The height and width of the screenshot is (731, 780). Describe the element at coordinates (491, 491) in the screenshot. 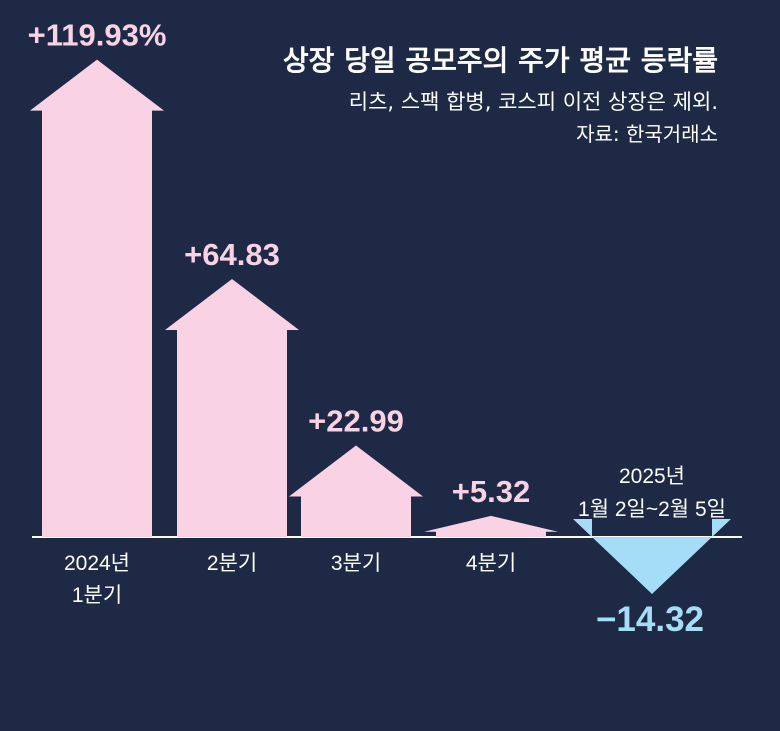

I see `value-label-4: +5.32` at that location.